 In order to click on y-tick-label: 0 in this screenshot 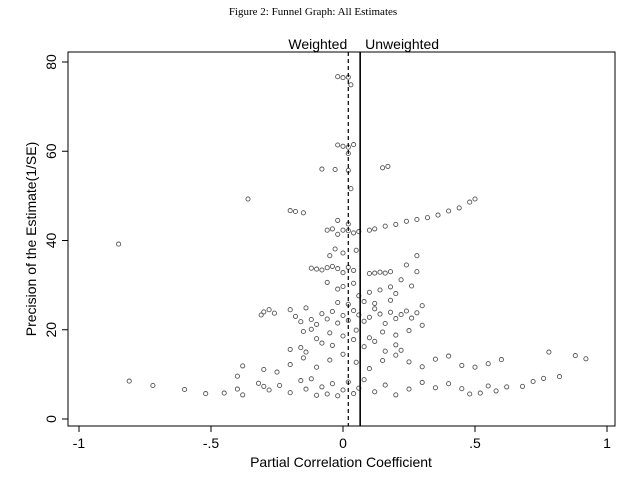, I will do `click(51, 419)`.